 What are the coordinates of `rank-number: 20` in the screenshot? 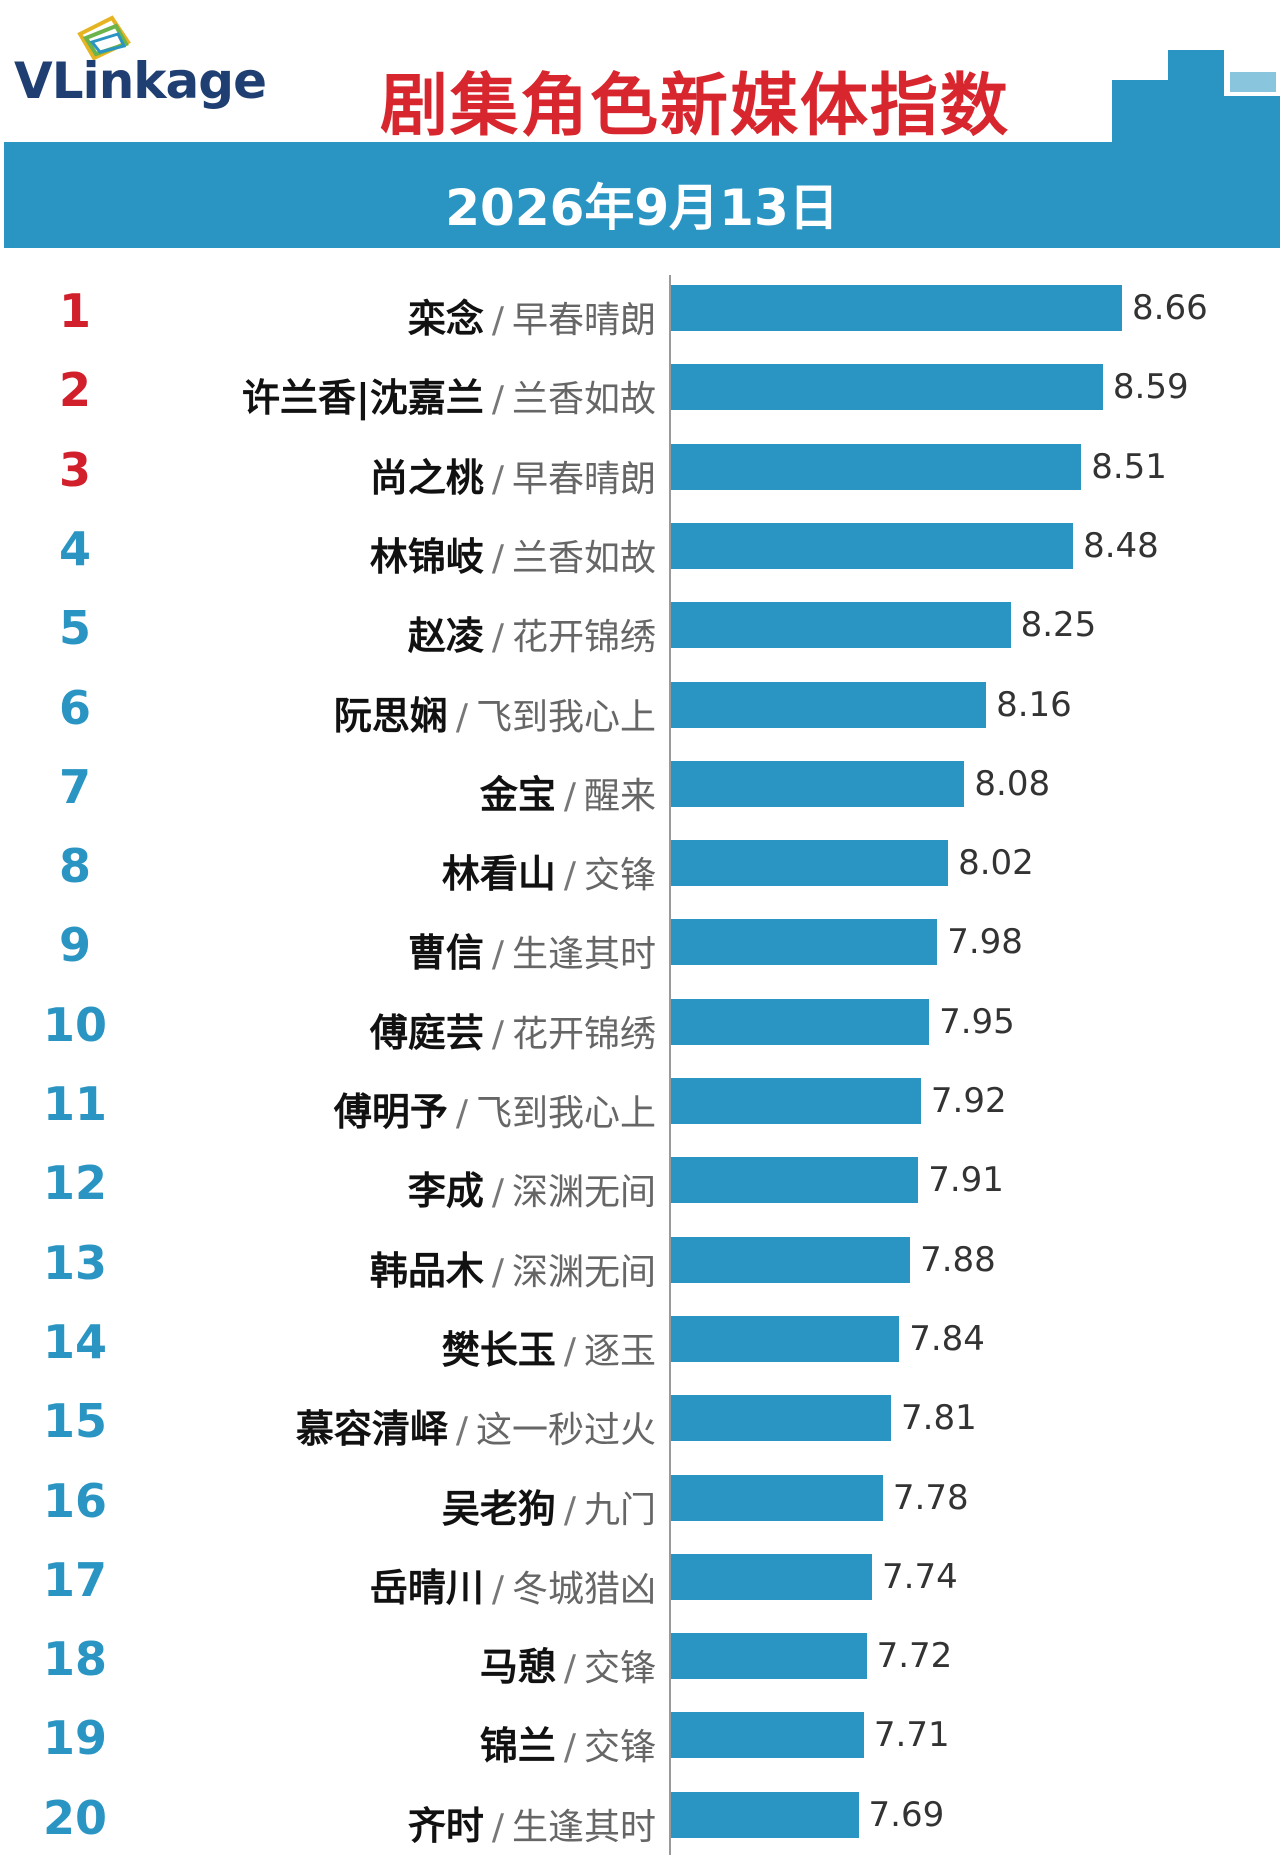 It's located at (74, 1817).